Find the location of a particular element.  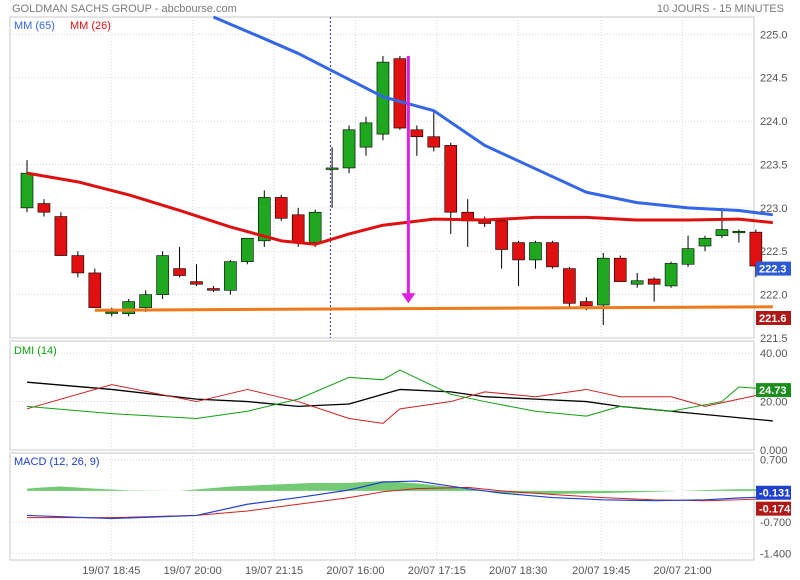

last-price-badge: 222.3 is located at coordinates (773, 270).